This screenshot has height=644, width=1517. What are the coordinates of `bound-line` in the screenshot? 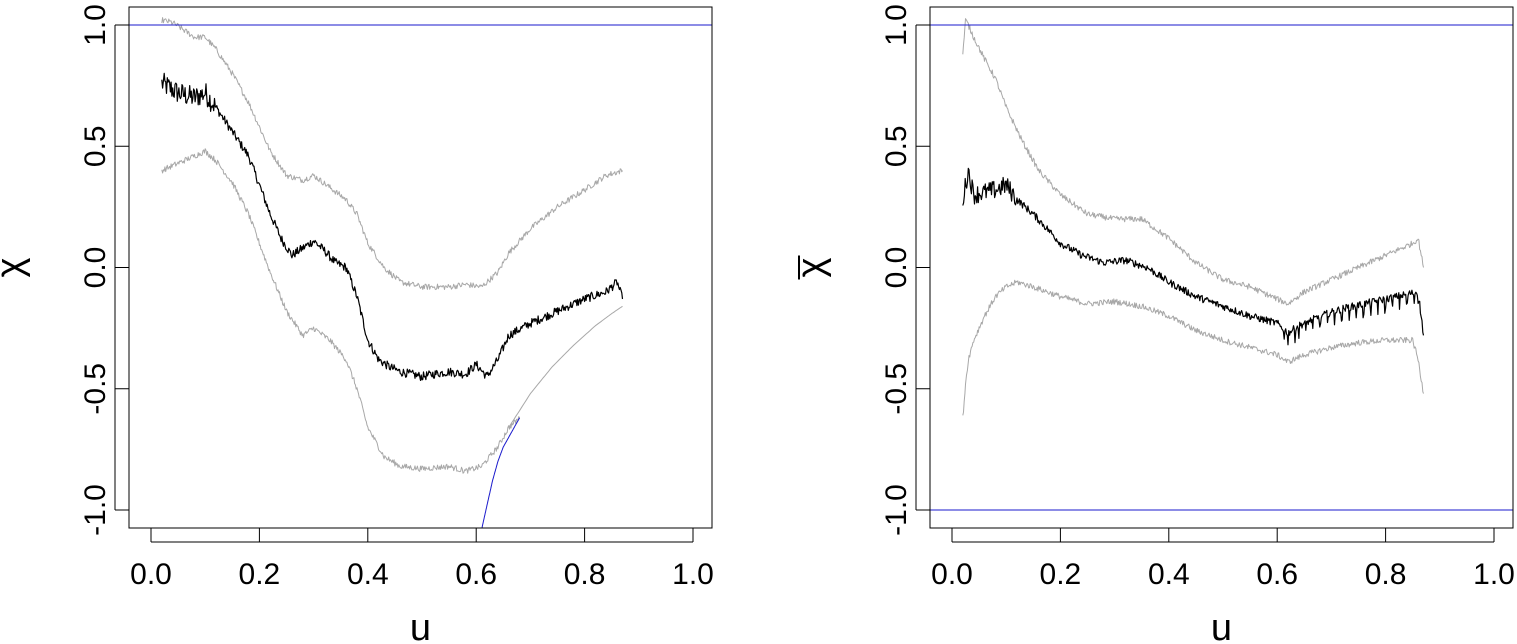 It's located at (501, 472).